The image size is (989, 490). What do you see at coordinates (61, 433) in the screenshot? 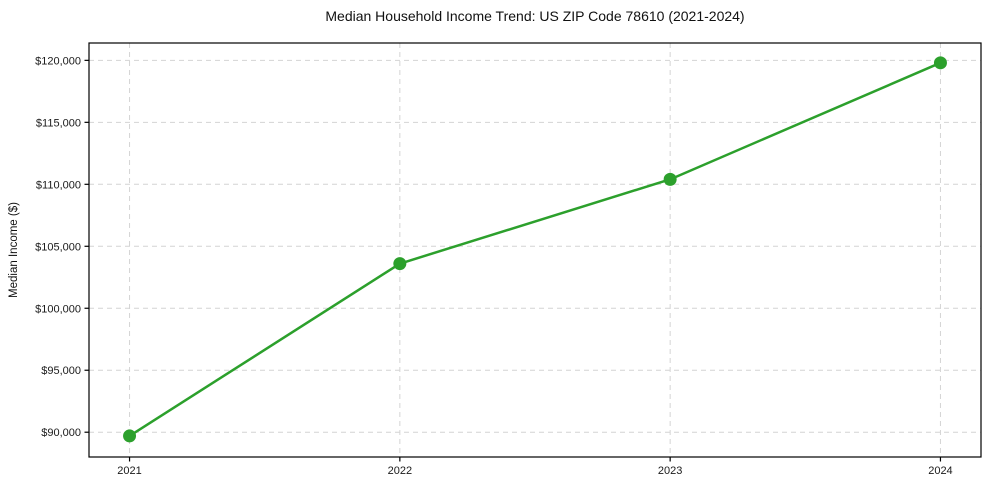
I see `y-tick-label: $90,000` at bounding box center [61, 433].